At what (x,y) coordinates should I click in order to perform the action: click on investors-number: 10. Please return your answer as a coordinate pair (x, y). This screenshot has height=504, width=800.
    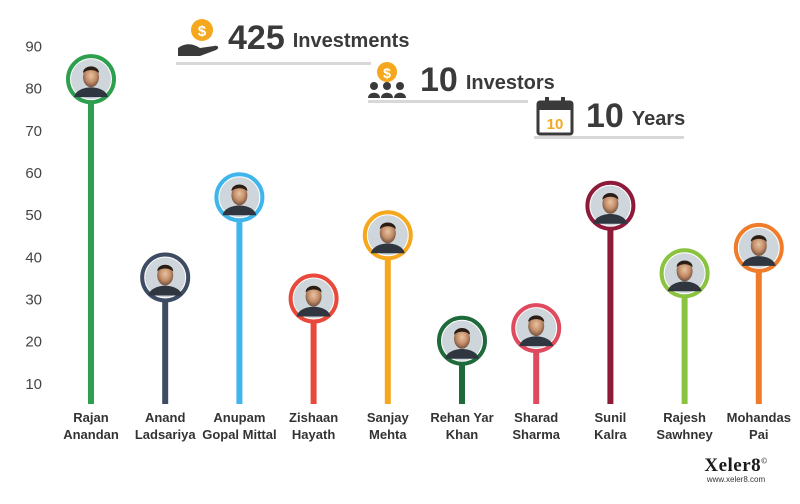
    Looking at the image, I should click on (439, 79).